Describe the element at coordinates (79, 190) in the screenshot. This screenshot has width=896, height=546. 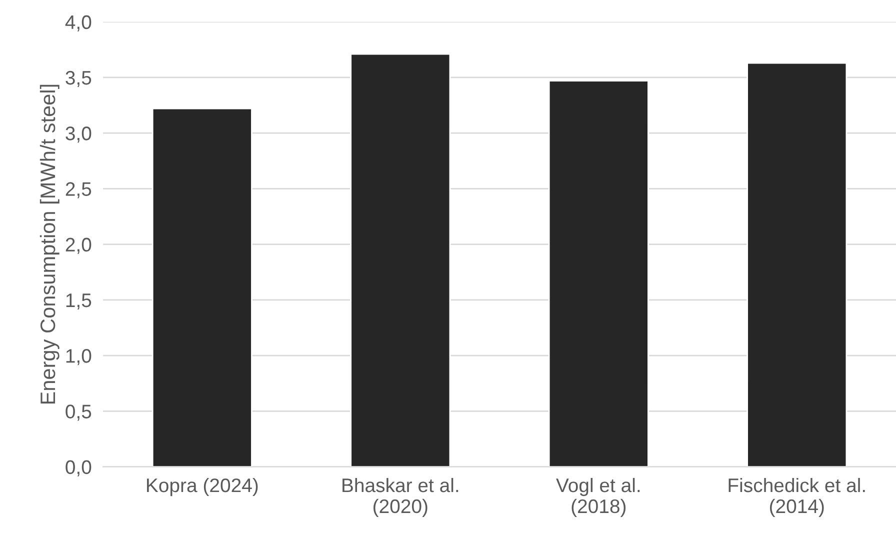
I see `y-tick-label: 2,5` at that location.